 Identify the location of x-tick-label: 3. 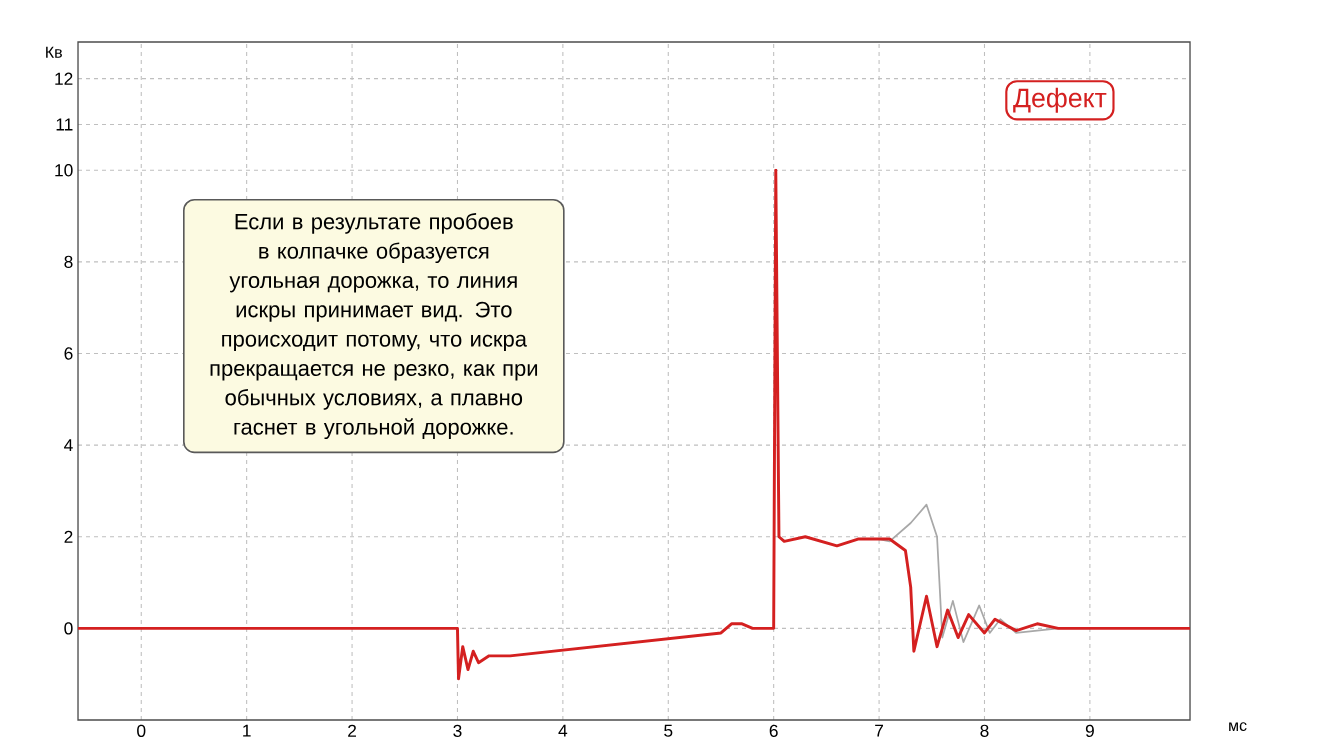
(457, 730).